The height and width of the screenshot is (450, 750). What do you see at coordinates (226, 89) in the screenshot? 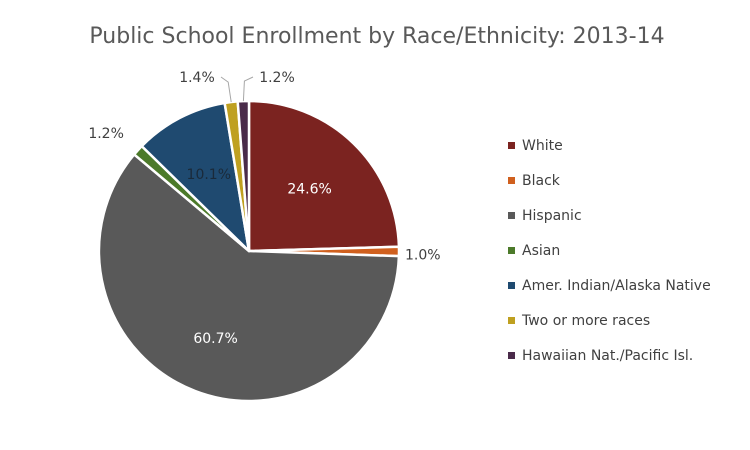
I see `leader-line-two-or-more-races` at bounding box center [226, 89].